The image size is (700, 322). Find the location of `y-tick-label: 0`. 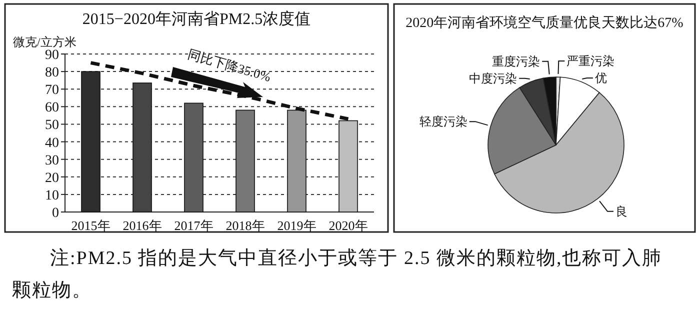

y-tick-label: 0 is located at coordinates (55, 213).